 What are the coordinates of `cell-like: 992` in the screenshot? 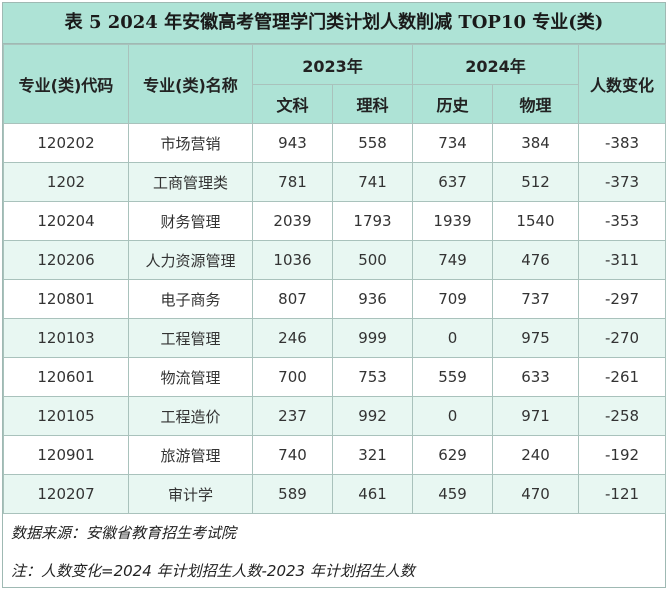 It's located at (372, 416).